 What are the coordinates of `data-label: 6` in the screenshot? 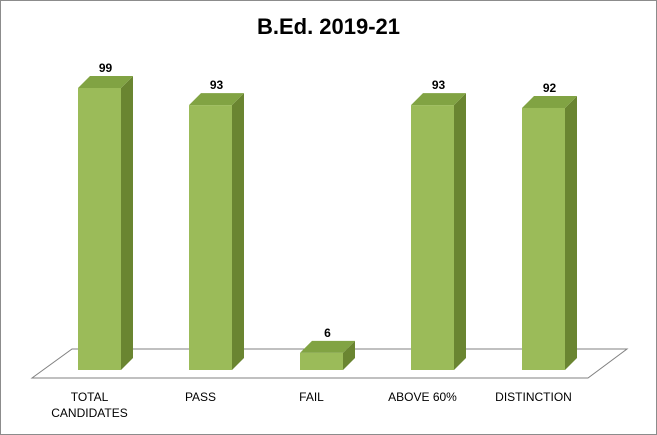 It's located at (327, 333).